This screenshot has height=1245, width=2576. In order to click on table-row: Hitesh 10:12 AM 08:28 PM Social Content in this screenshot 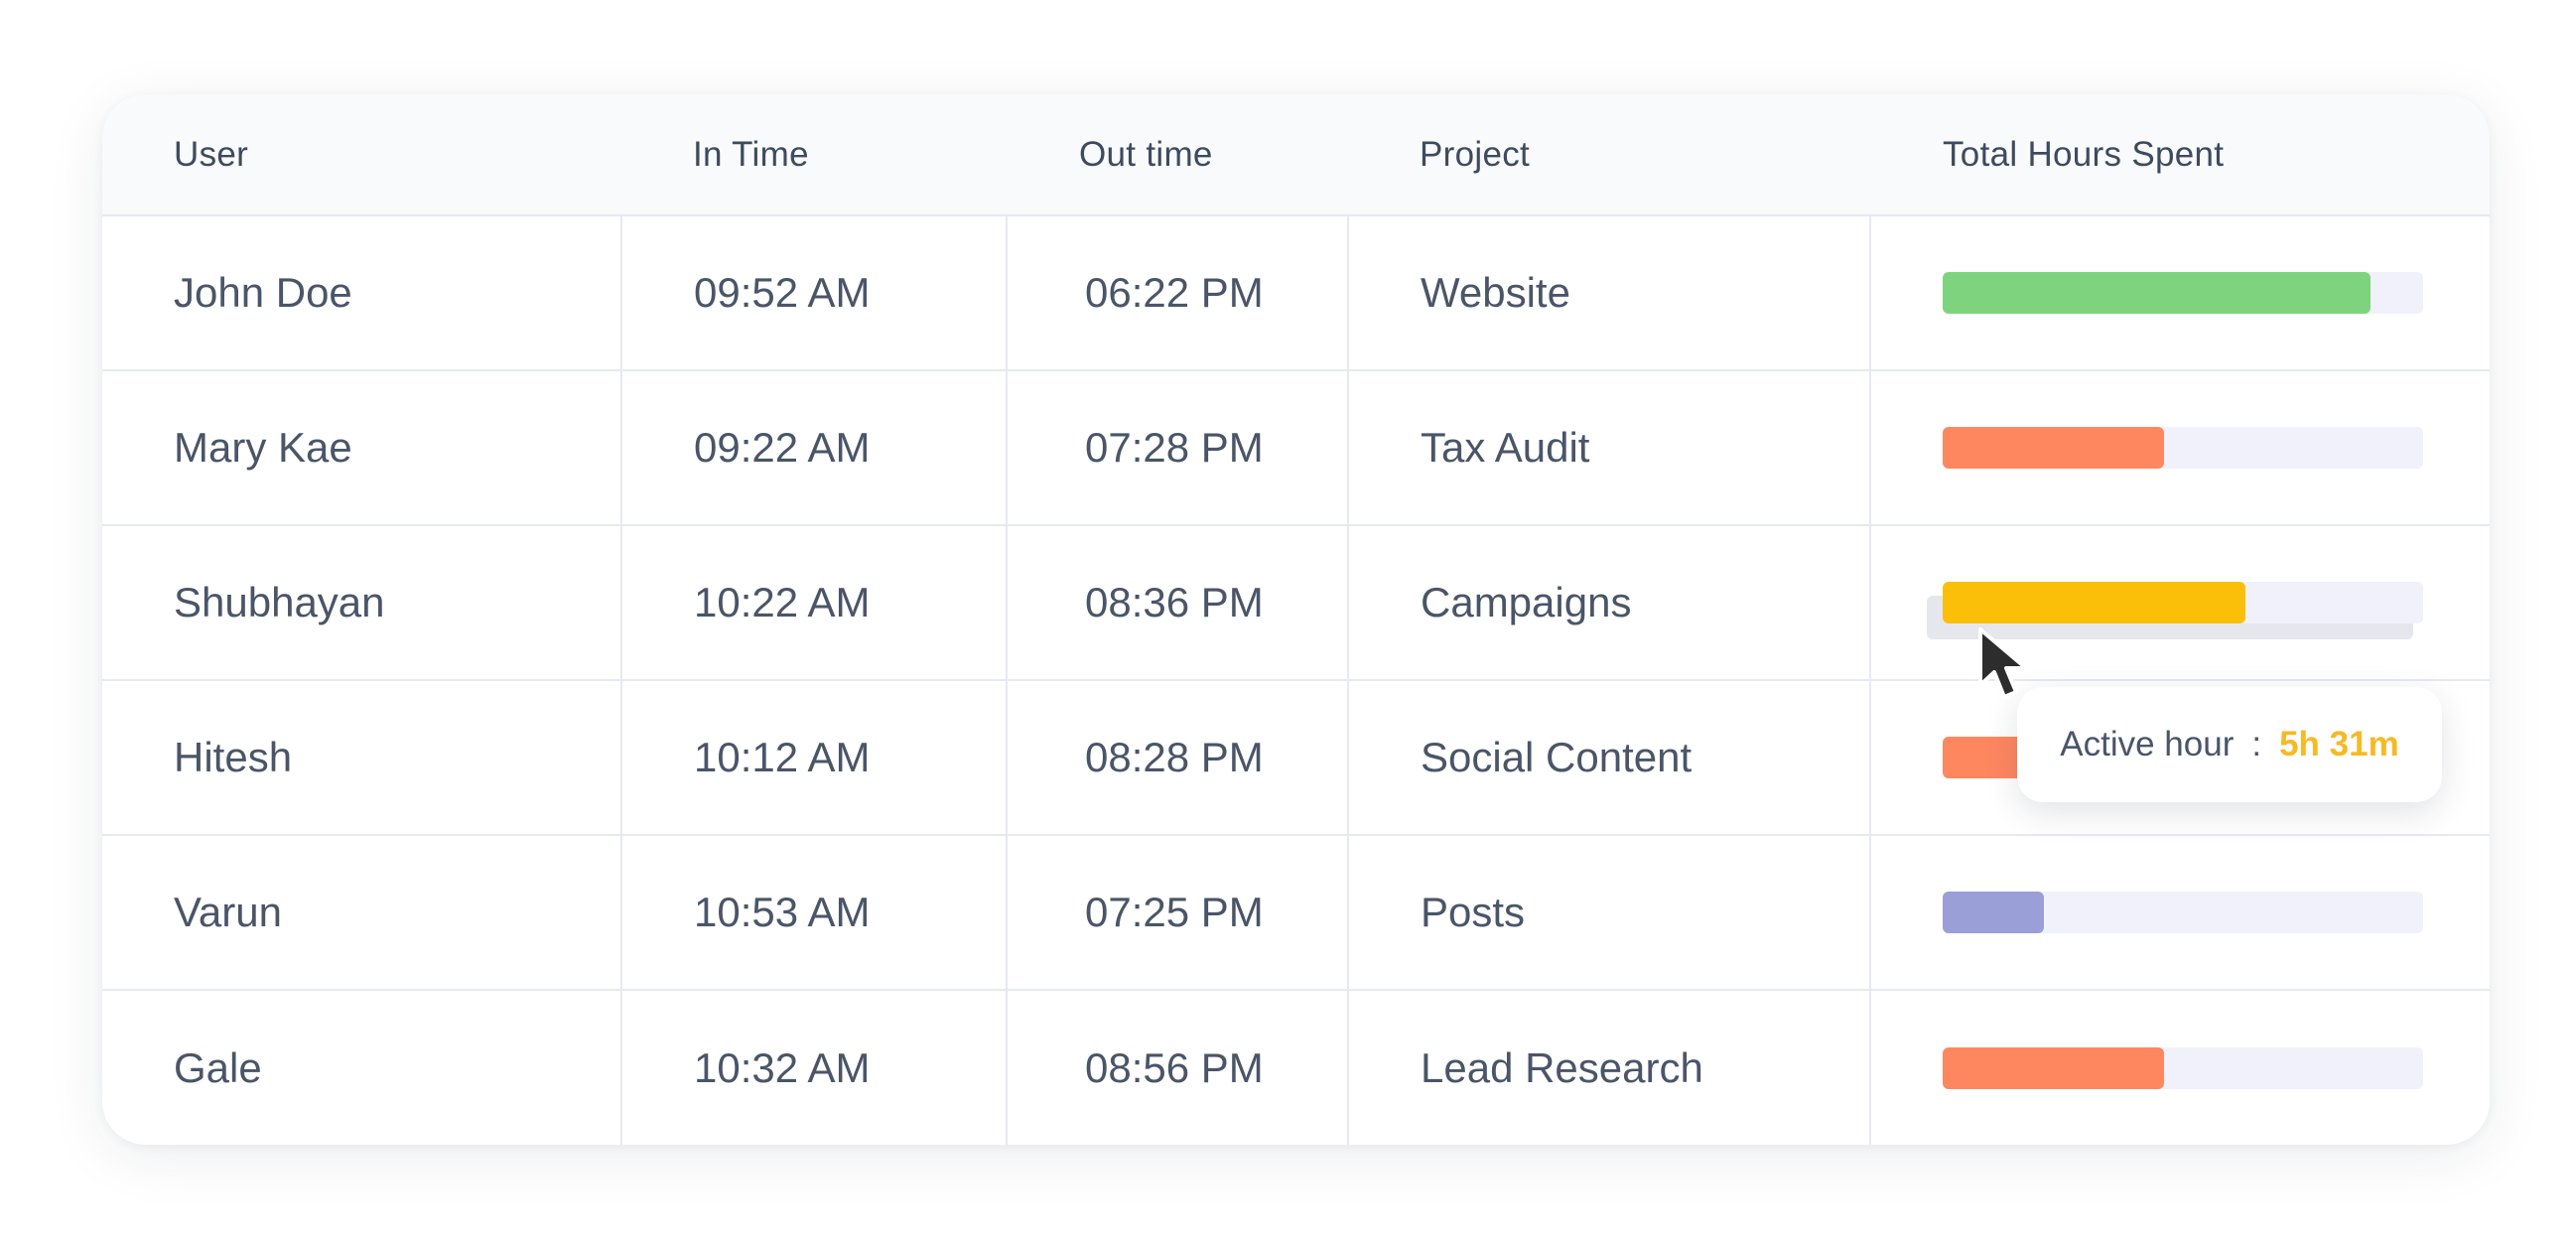, I will do `click(1296, 758)`.